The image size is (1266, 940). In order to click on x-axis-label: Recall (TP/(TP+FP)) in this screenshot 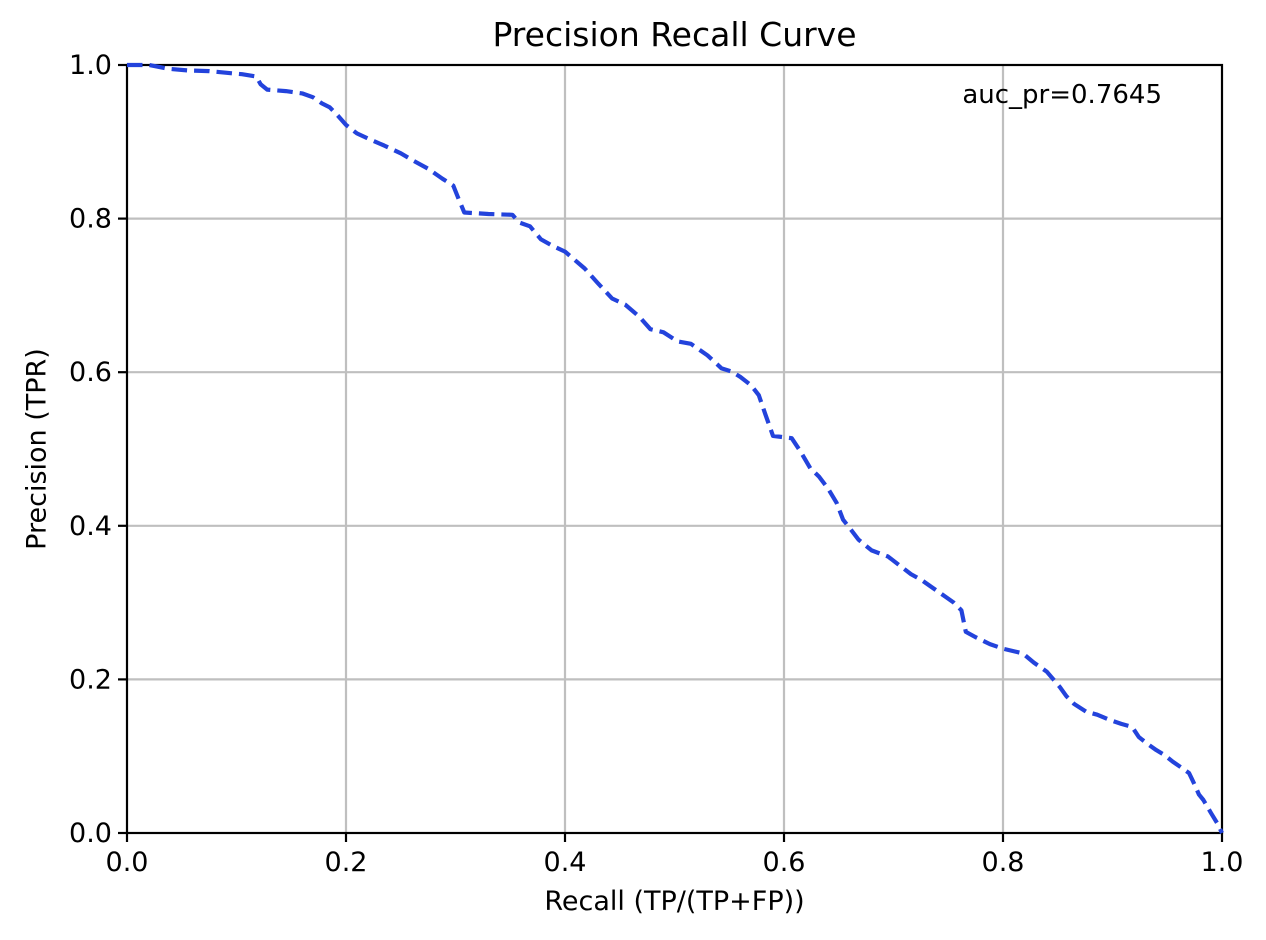, I will do `click(674, 901)`.